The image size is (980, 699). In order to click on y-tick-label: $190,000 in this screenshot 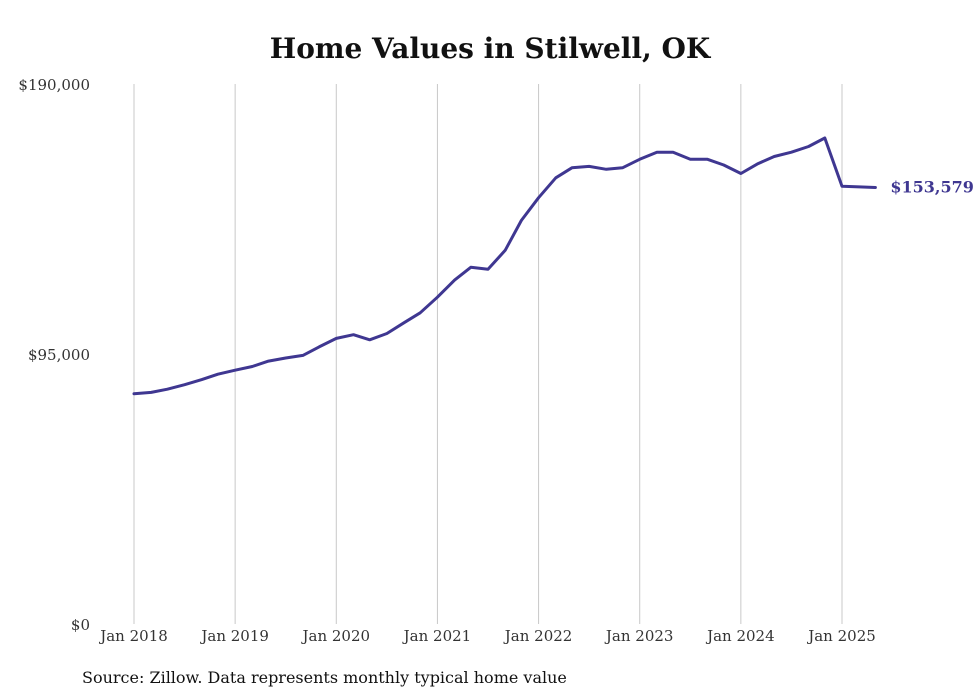, I will do `click(54, 85)`.